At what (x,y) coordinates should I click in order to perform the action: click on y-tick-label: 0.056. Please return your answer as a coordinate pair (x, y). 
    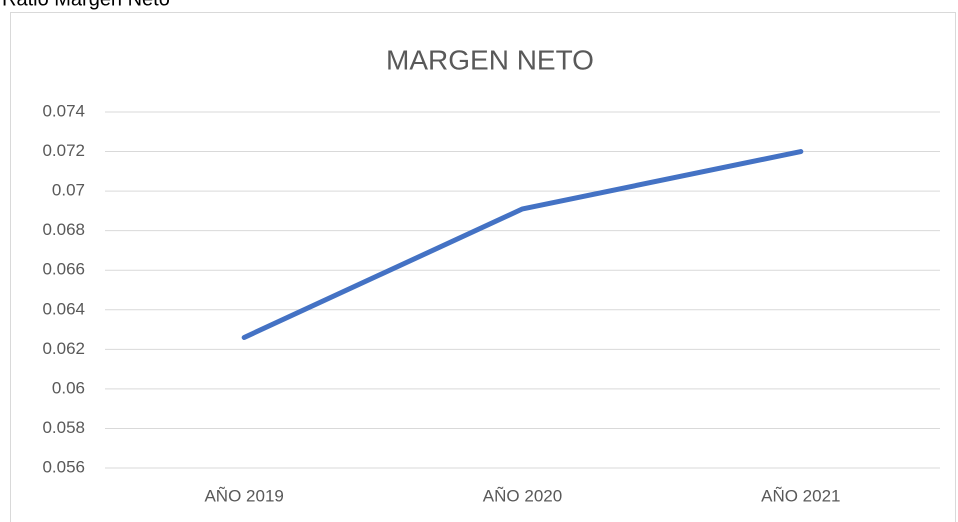
    Looking at the image, I should click on (63, 466).